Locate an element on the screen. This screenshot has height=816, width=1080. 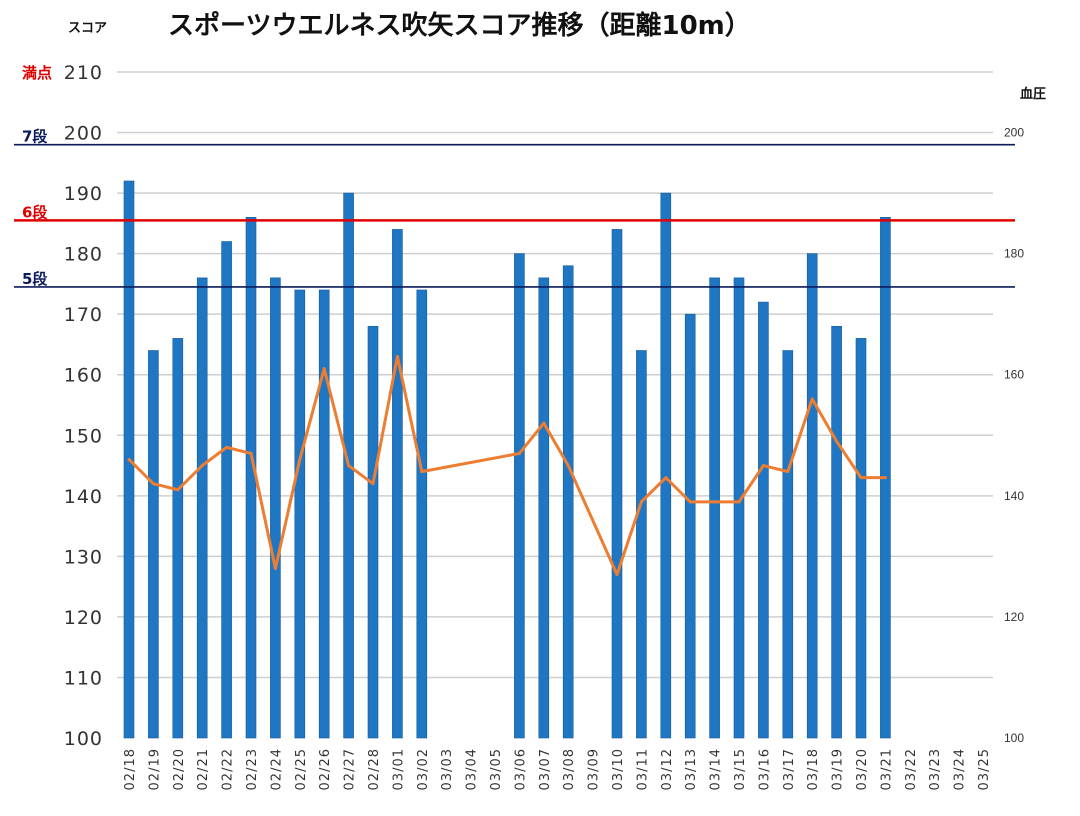
x-tick-label: 03/16 is located at coordinates (764, 769).